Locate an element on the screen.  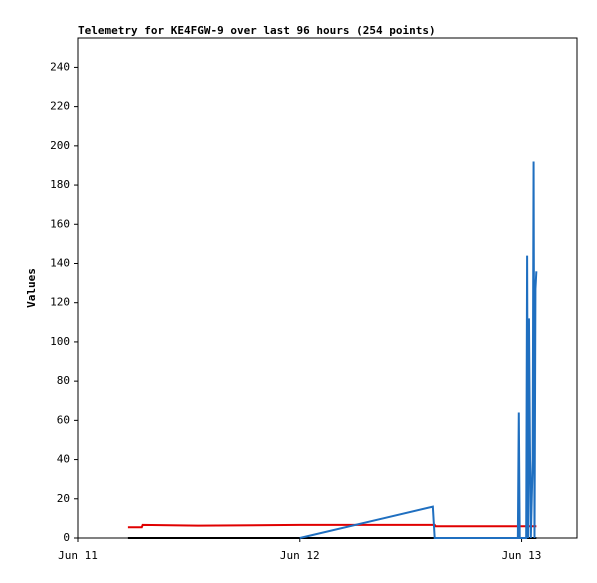
y-tick-label: 120 is located at coordinates (60, 302).